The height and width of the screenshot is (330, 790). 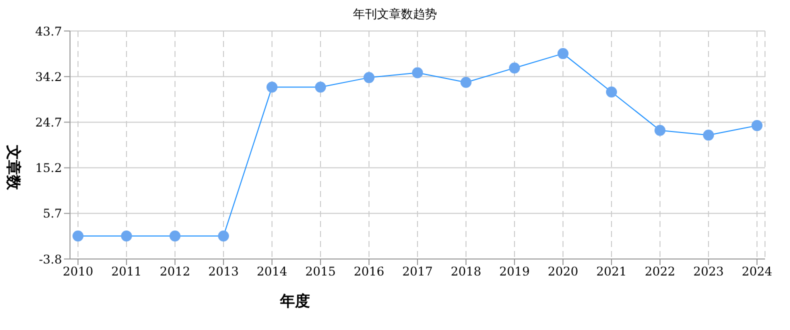 I want to click on y-tick-label: 5.7, so click(x=52, y=213).